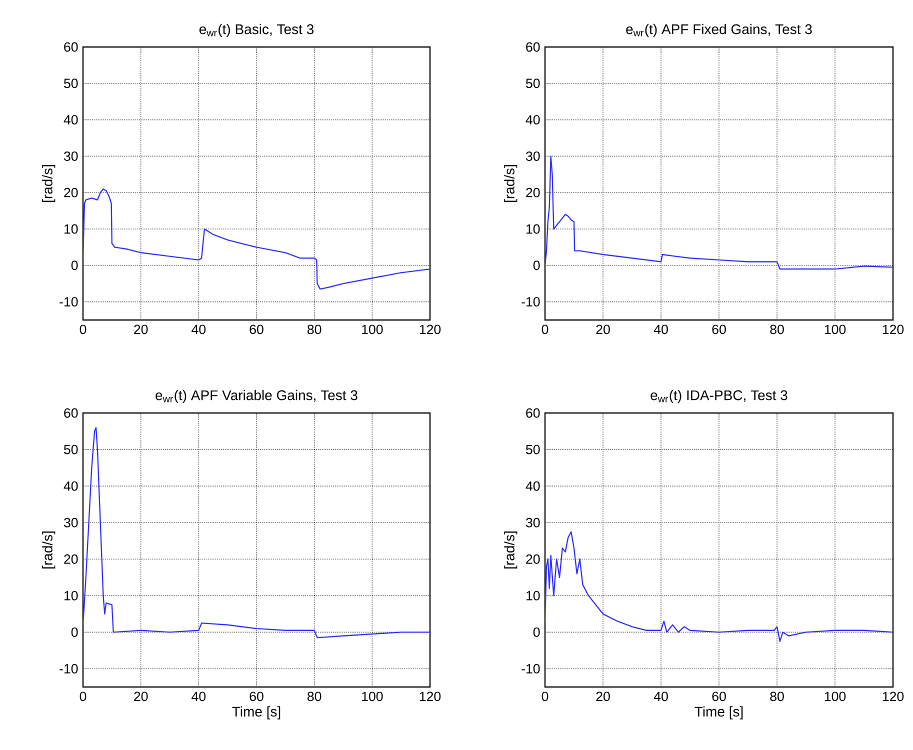  I want to click on chart-title: e$_{wr}$(t) Basic, Test 3, so click(256, 30).